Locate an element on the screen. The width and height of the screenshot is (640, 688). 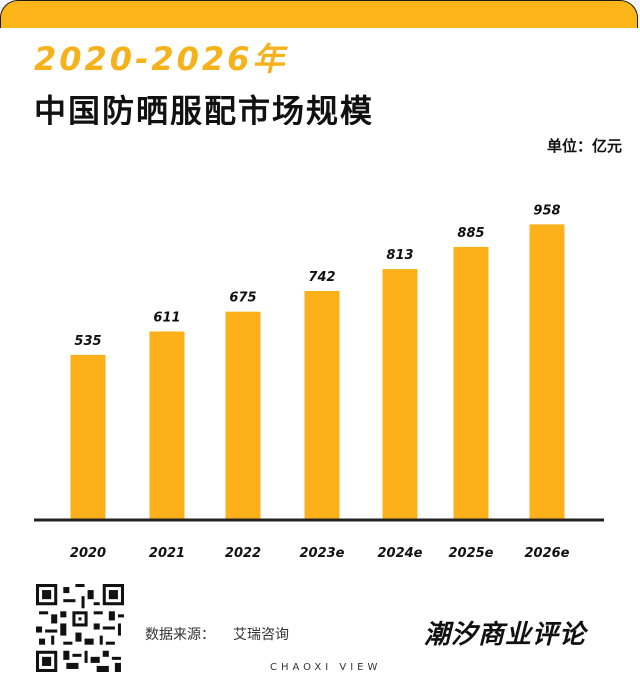
data-label-2024e: 813 is located at coordinates (399, 255).